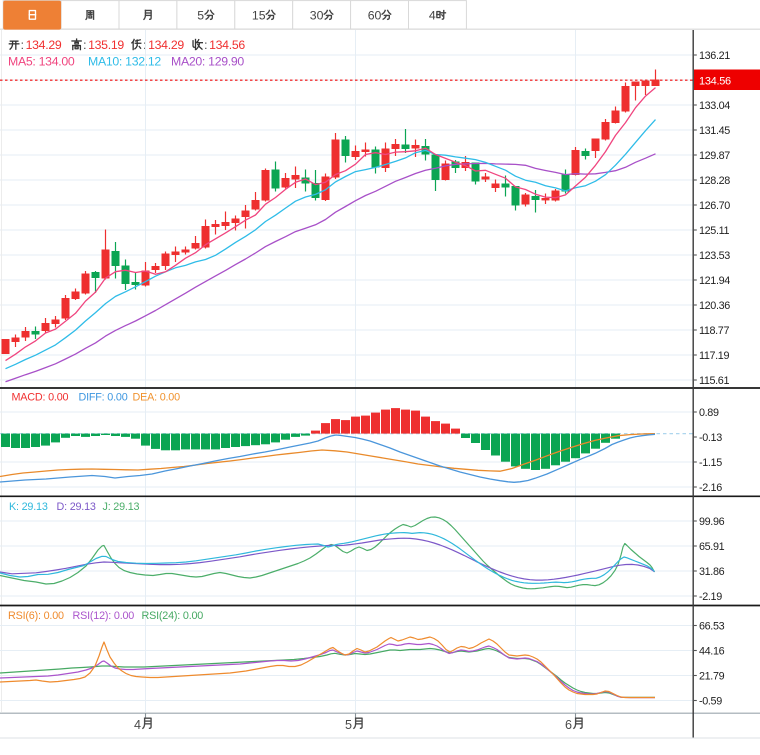  What do you see at coordinates (714, 181) in the screenshot?
I see `svg-text: 128.28` at bounding box center [714, 181].